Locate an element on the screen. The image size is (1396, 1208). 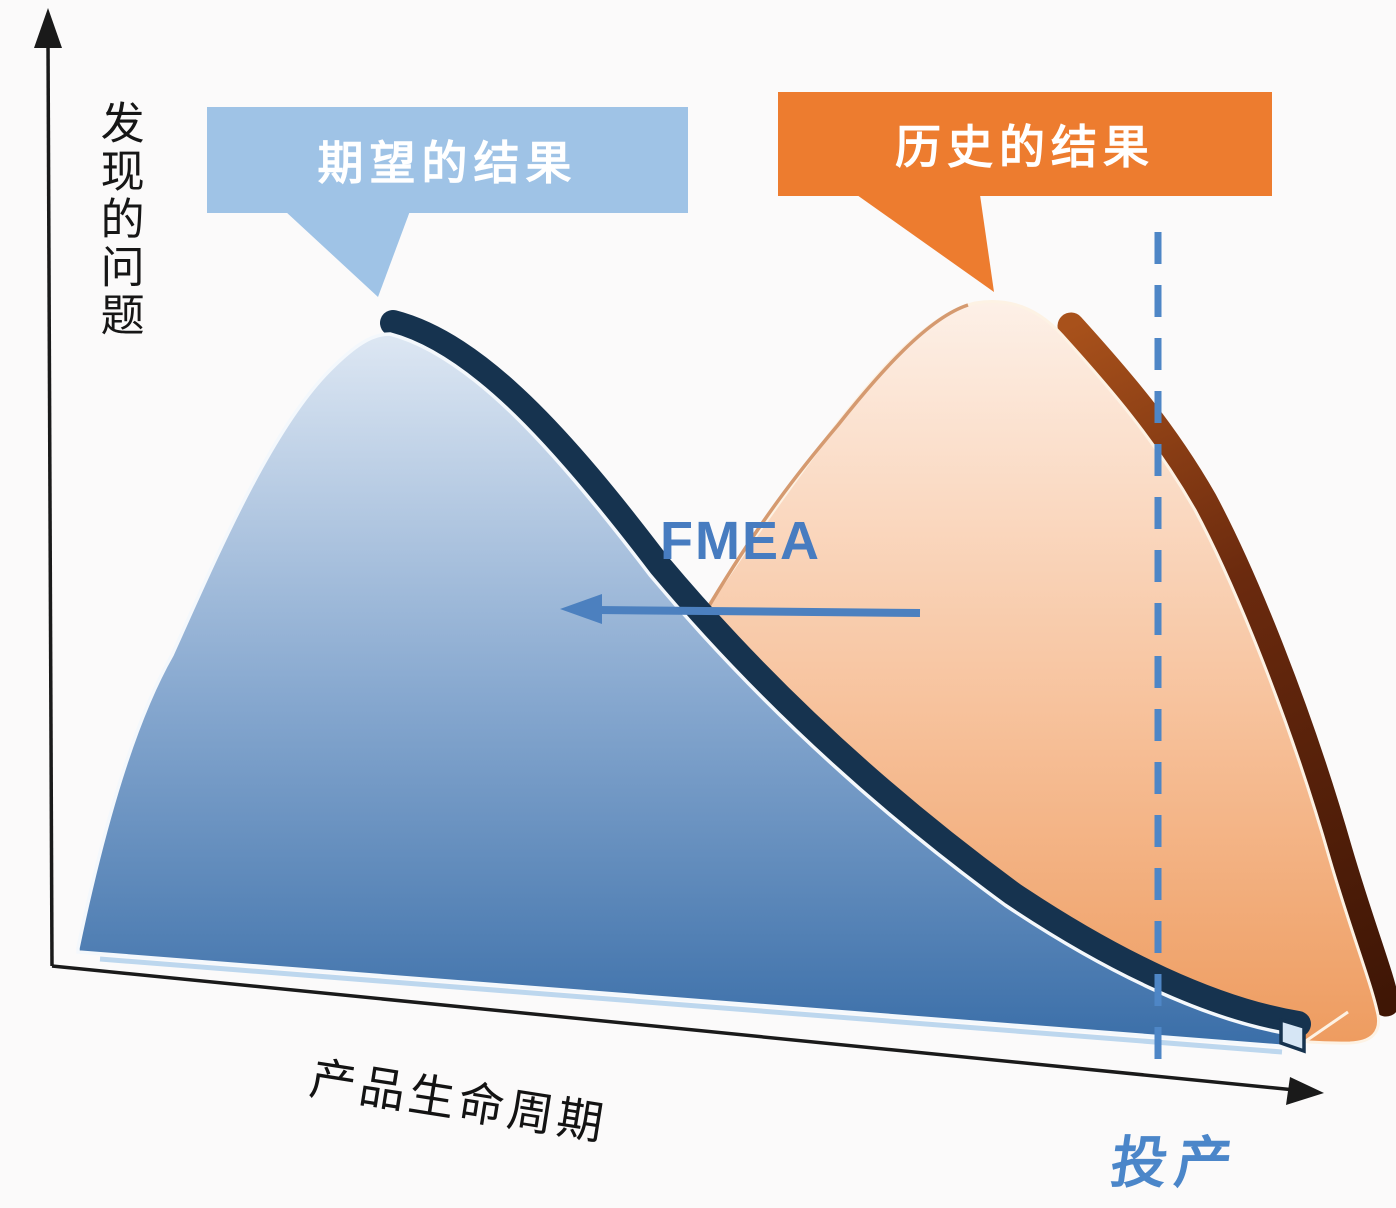
historical-curve-left-edge is located at coordinates (835, 460).